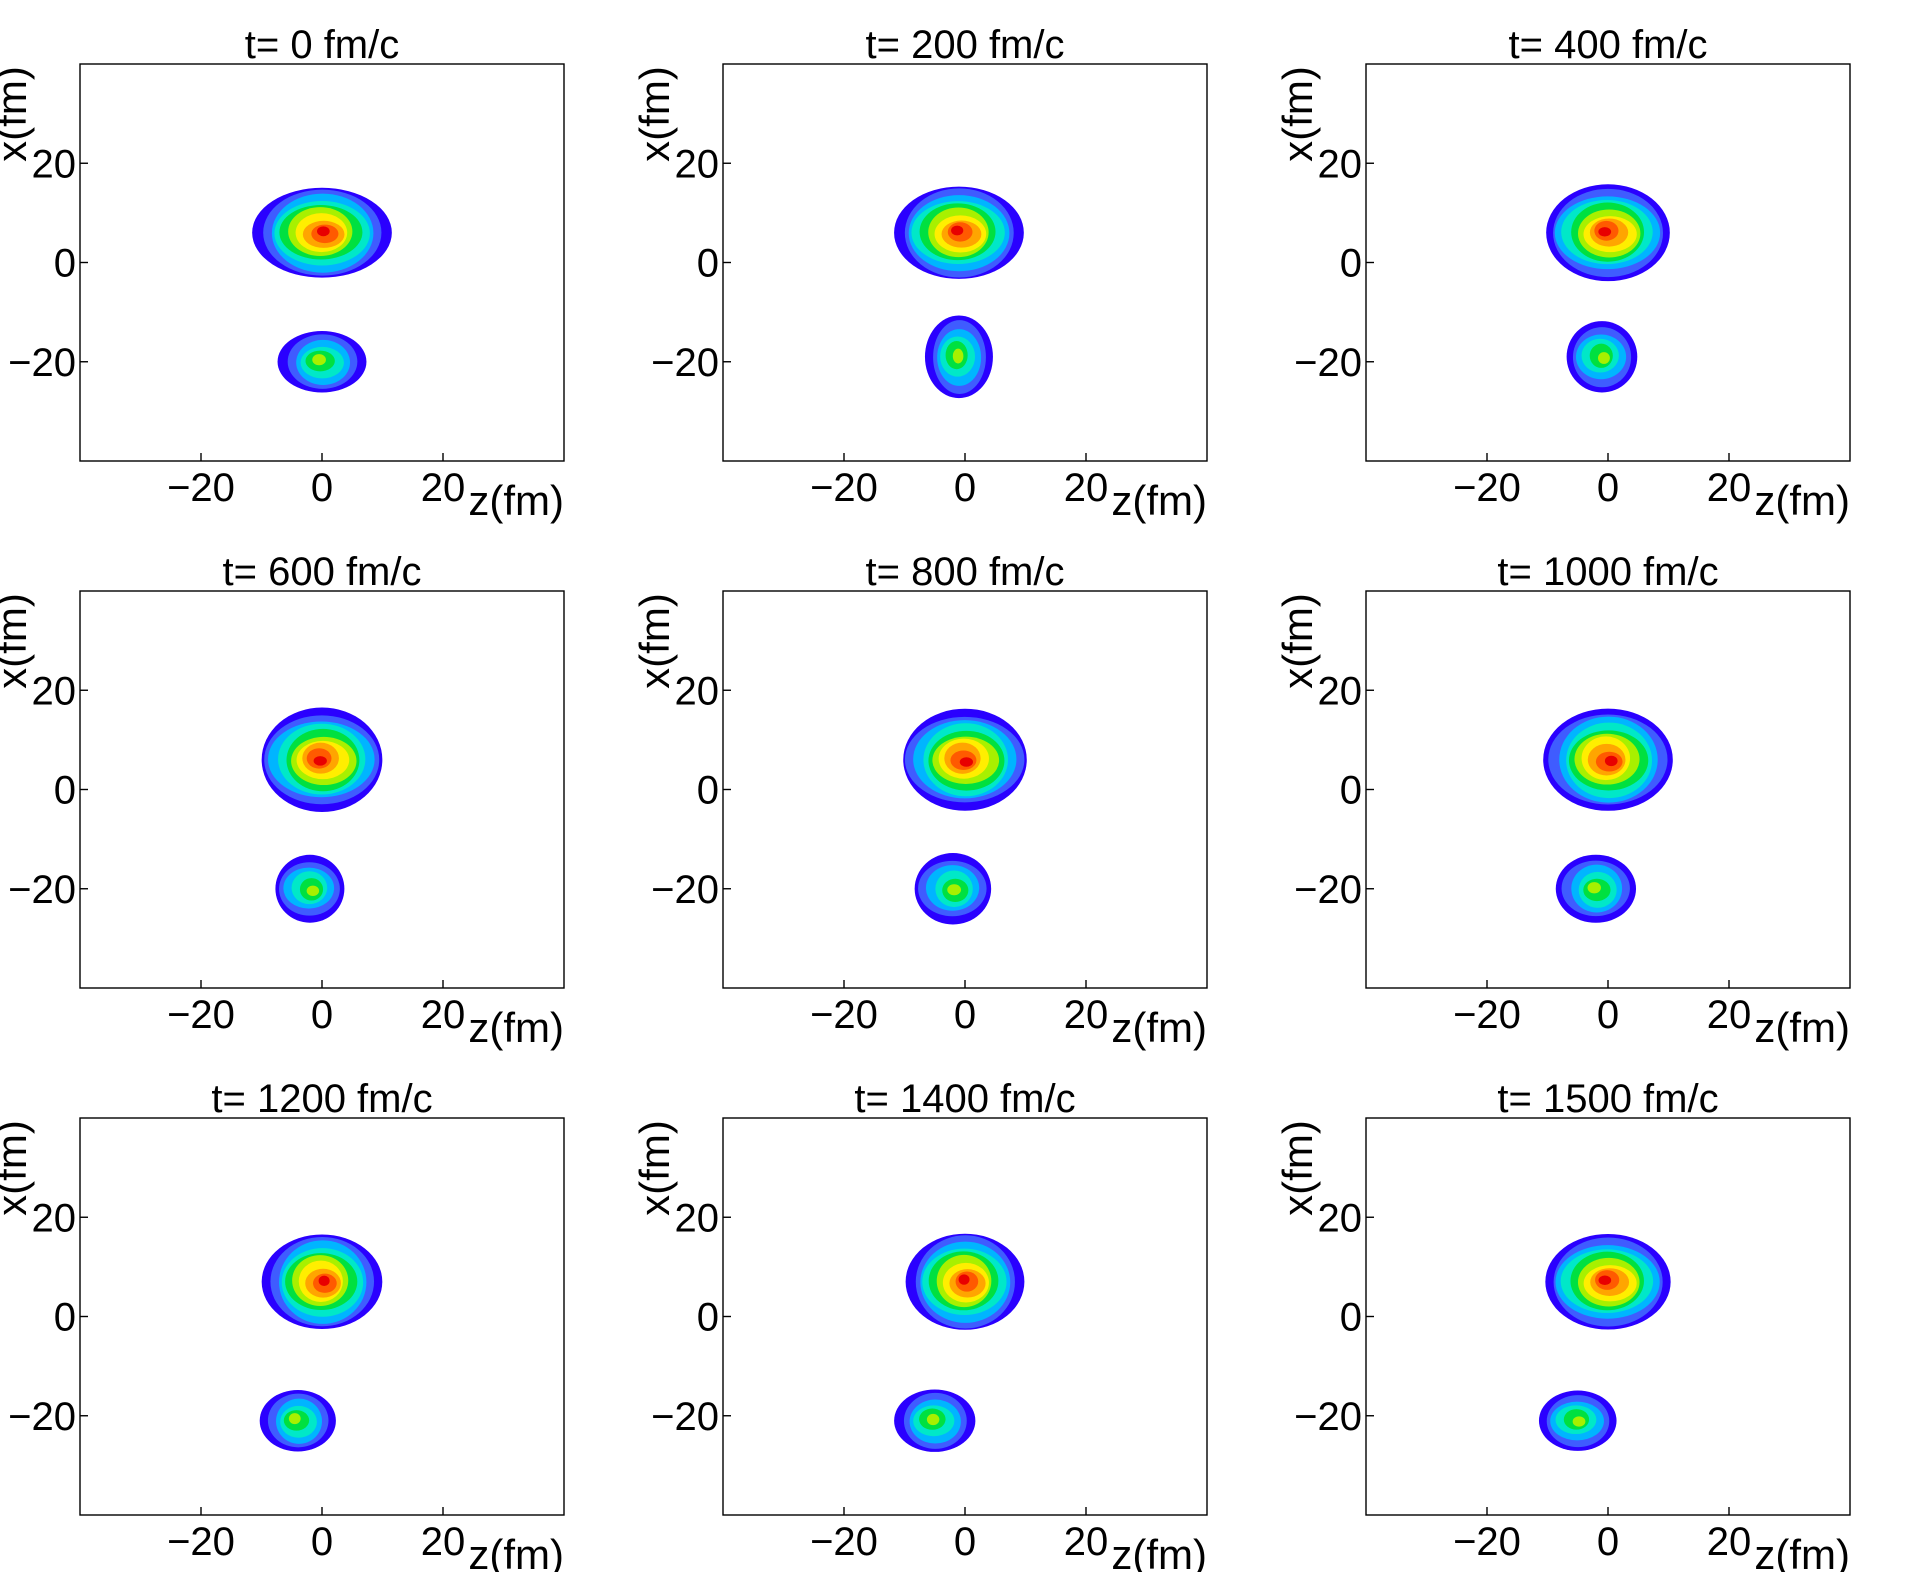 This screenshot has height=1572, width=1916. I want to click on panel-title: t= 1200 fm/c, so click(321, 1099).